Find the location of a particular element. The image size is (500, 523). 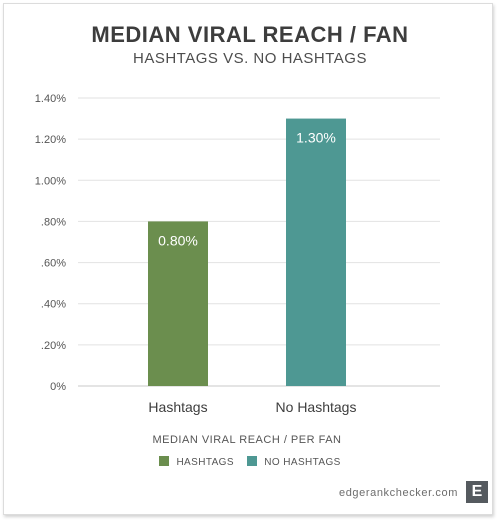

x-tick-label-hashtags: Hashtags is located at coordinates (177, 407).